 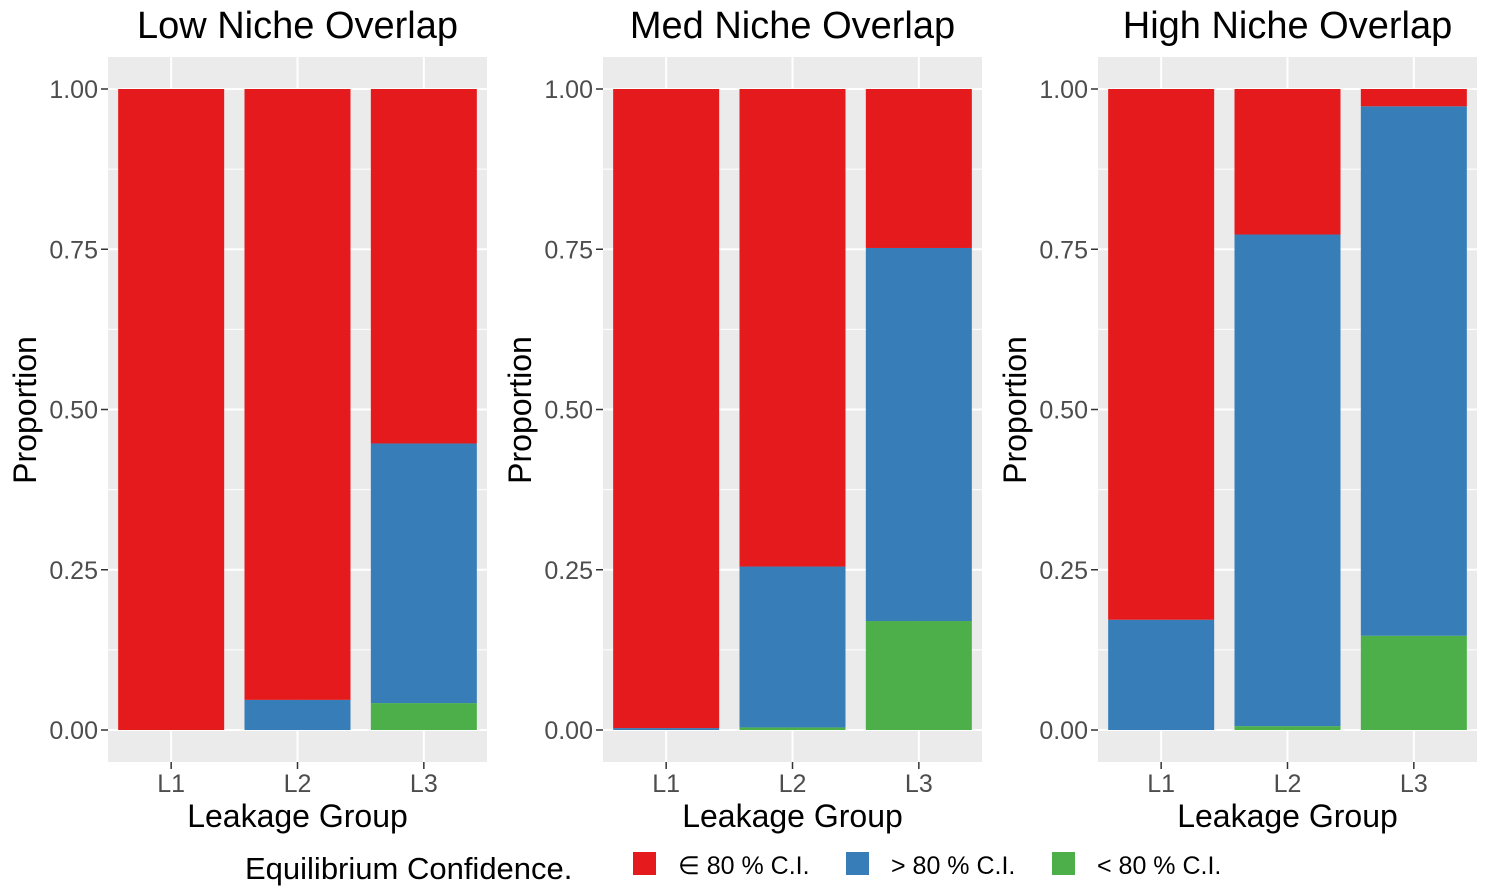 I want to click on legend-item: > 80 % C.I., so click(x=930, y=866).